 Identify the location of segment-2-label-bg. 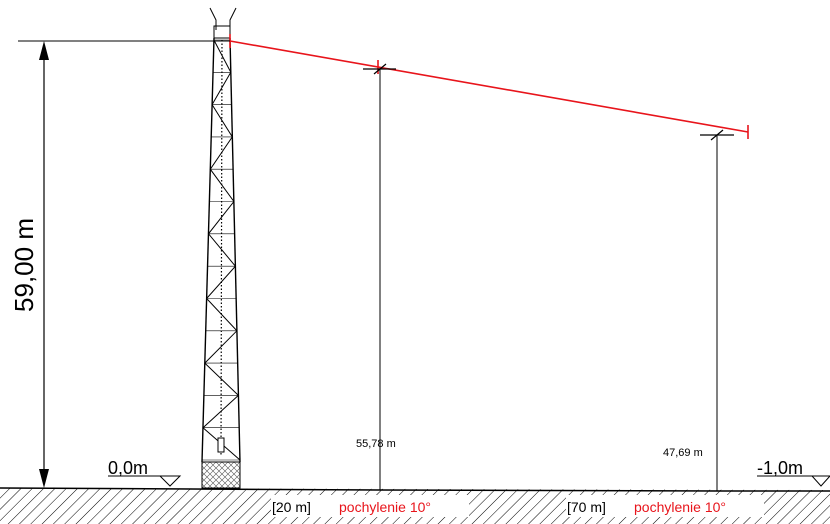
(665, 506).